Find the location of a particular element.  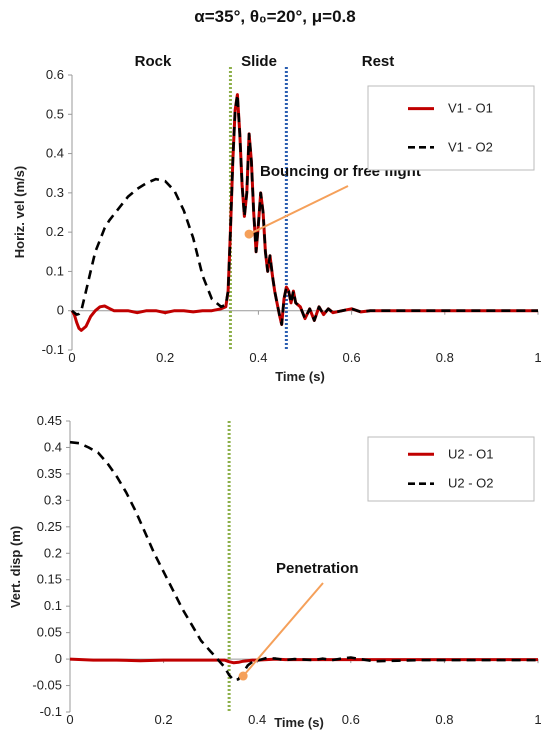

y-tick-label: -0.05 is located at coordinates (47, 685).